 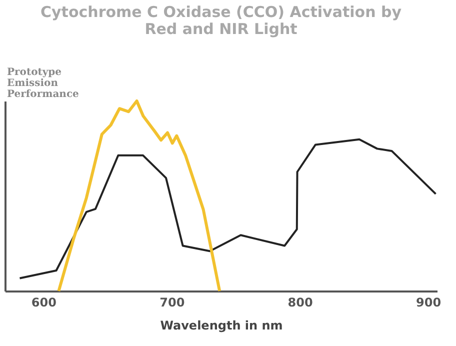 I want to click on text: Cytochrome C Oxidase (CCO) Activation by, so click(x=221, y=12).